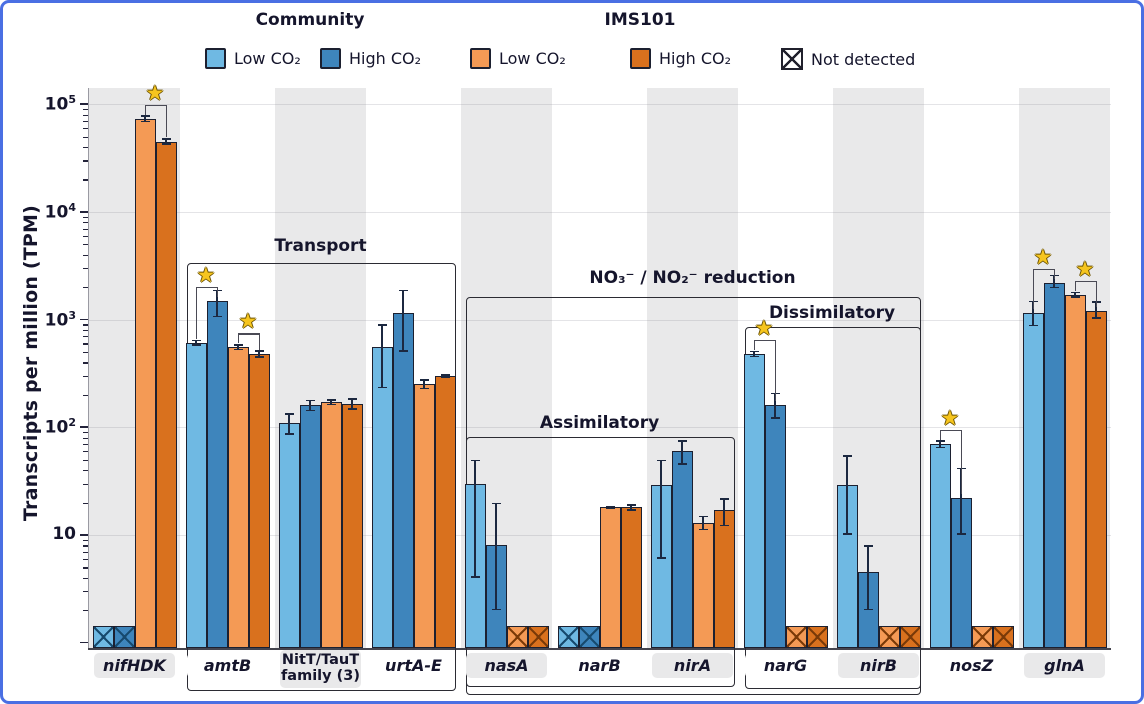 The width and height of the screenshot is (1144, 704). I want to click on legend-label: Low CO₂, so click(532, 58).